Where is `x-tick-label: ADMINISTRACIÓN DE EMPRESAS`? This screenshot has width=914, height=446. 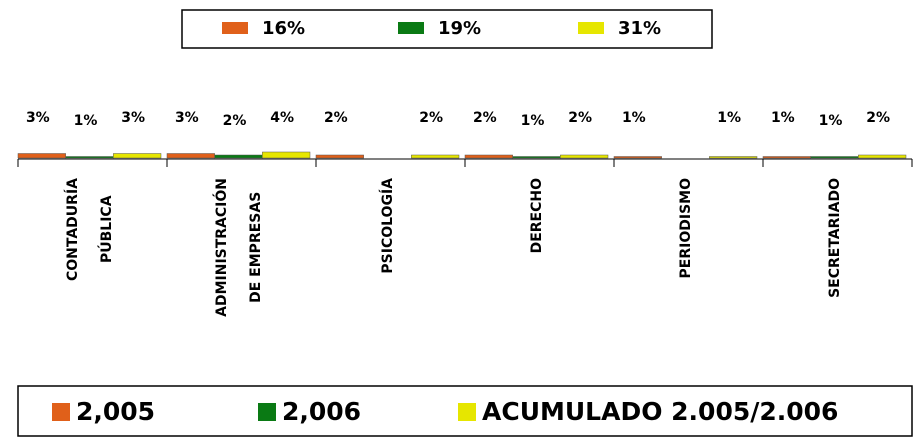
x-tick-label: ADMINISTRACIÓN DE EMPRESAS is located at coordinates (238, 247).